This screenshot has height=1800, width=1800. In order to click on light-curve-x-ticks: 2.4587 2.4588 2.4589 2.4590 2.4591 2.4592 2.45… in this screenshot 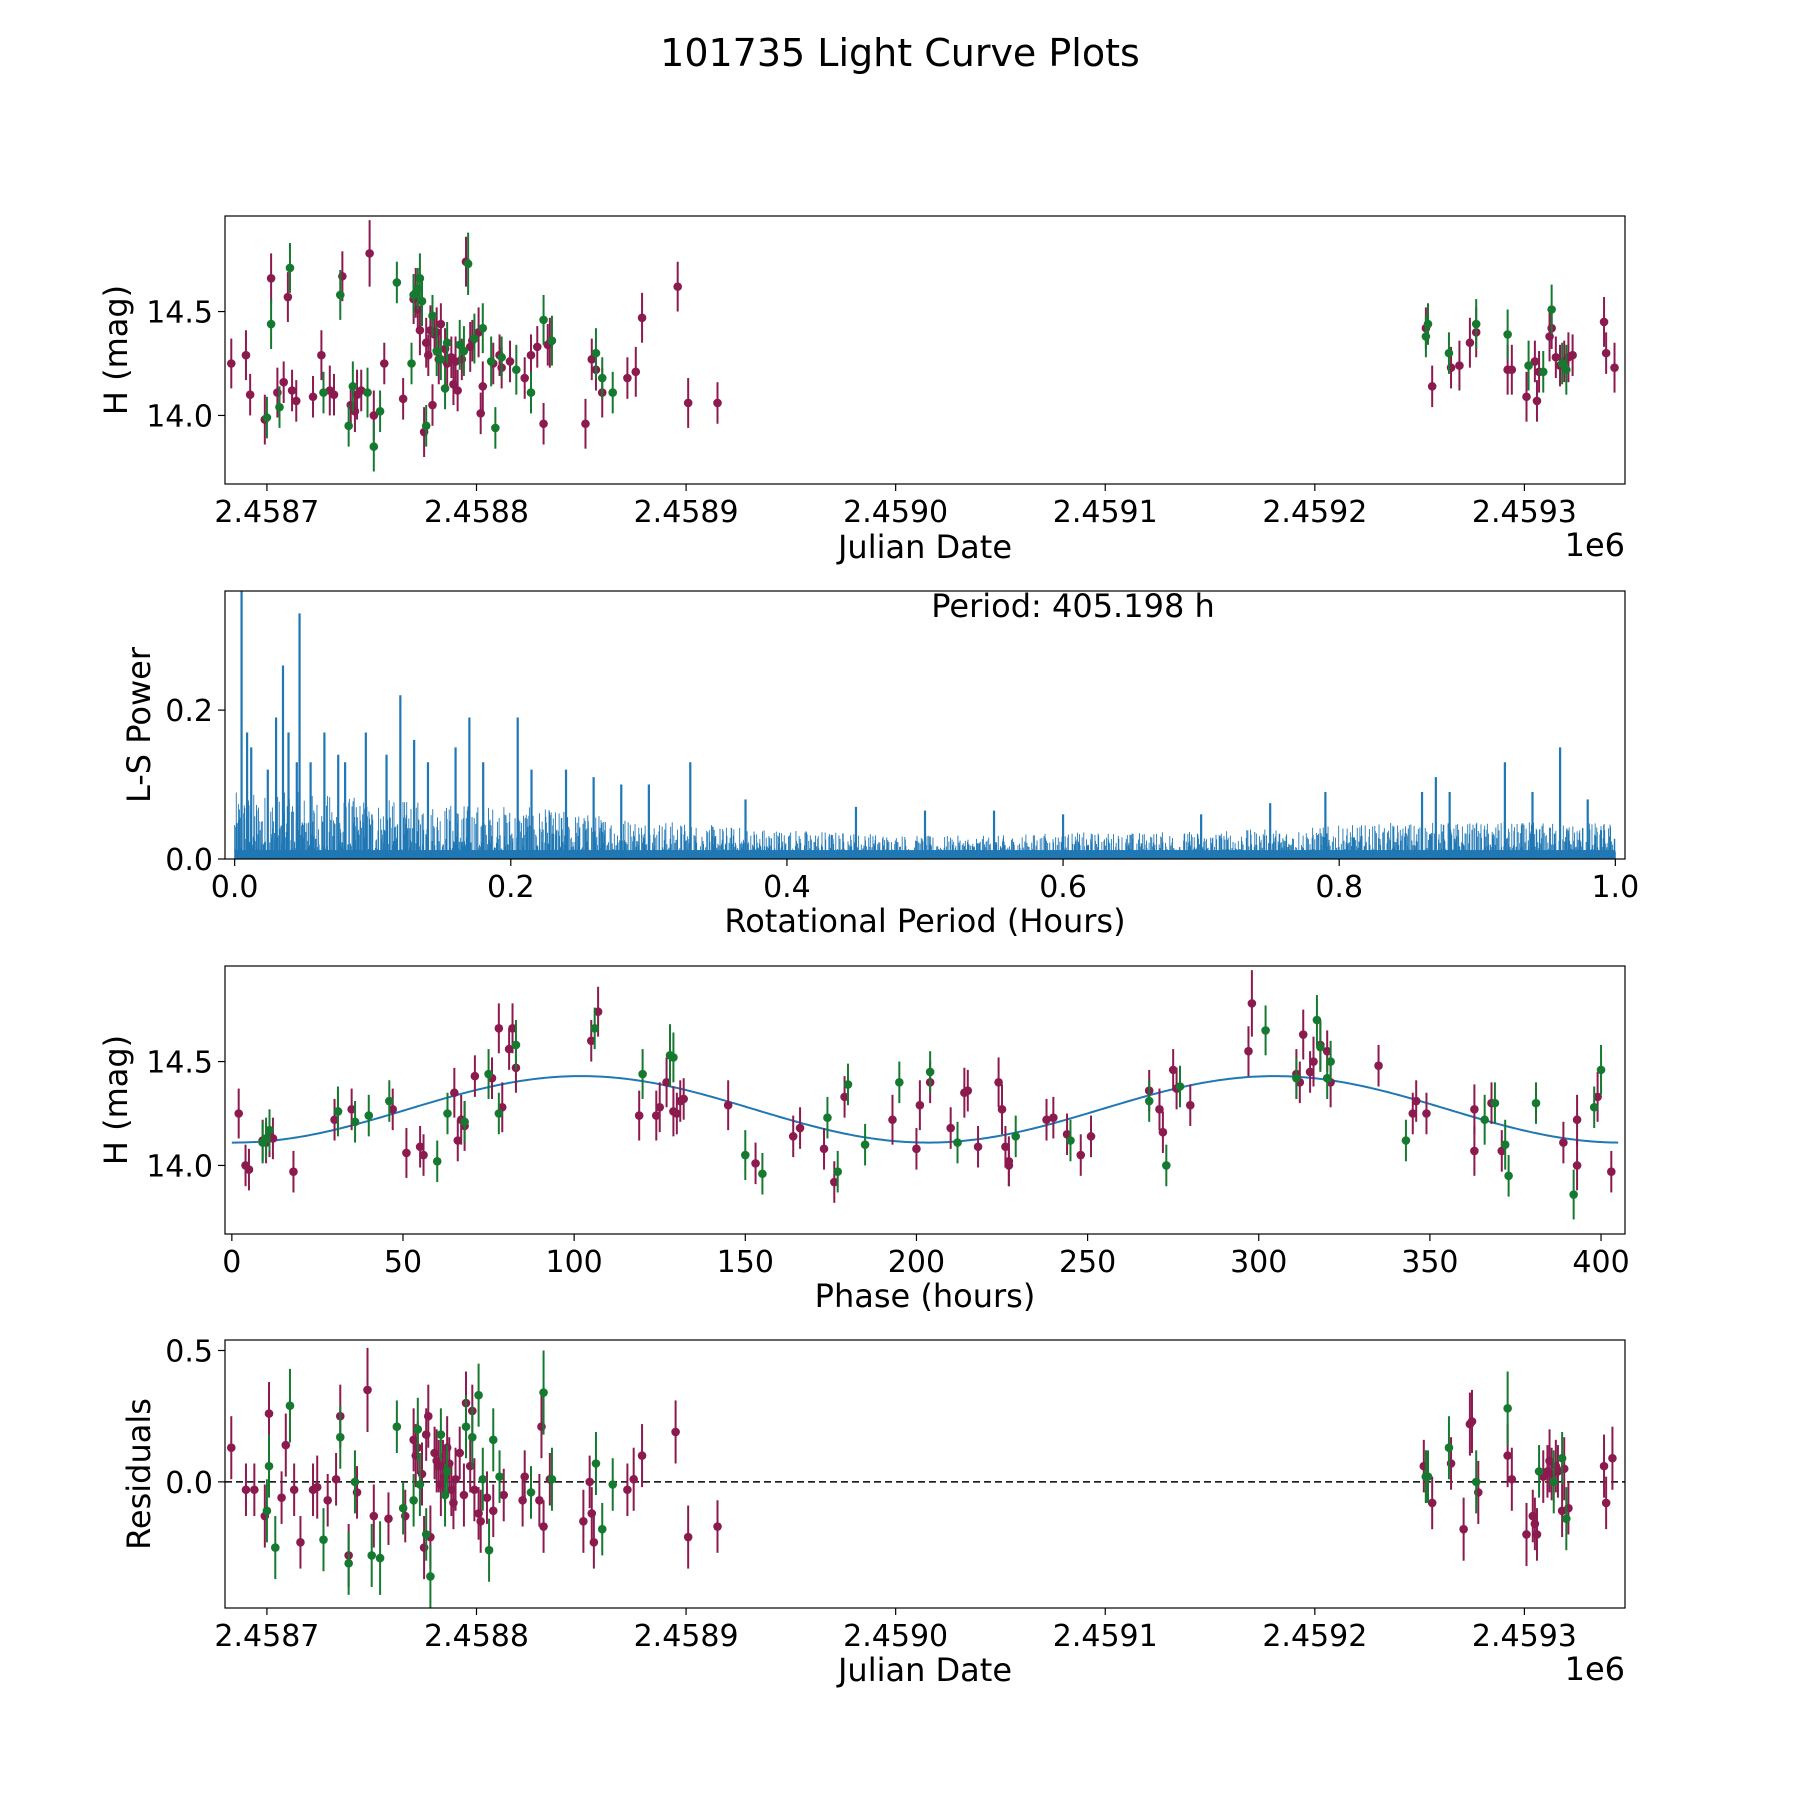, I will do `click(895, 507)`.